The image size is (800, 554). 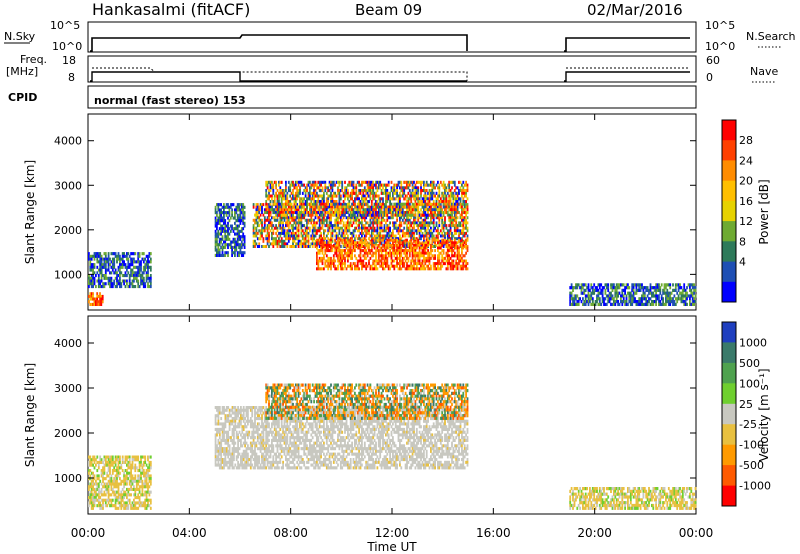 I want to click on power-colorbar-tick-label: 28, so click(x=746, y=140).